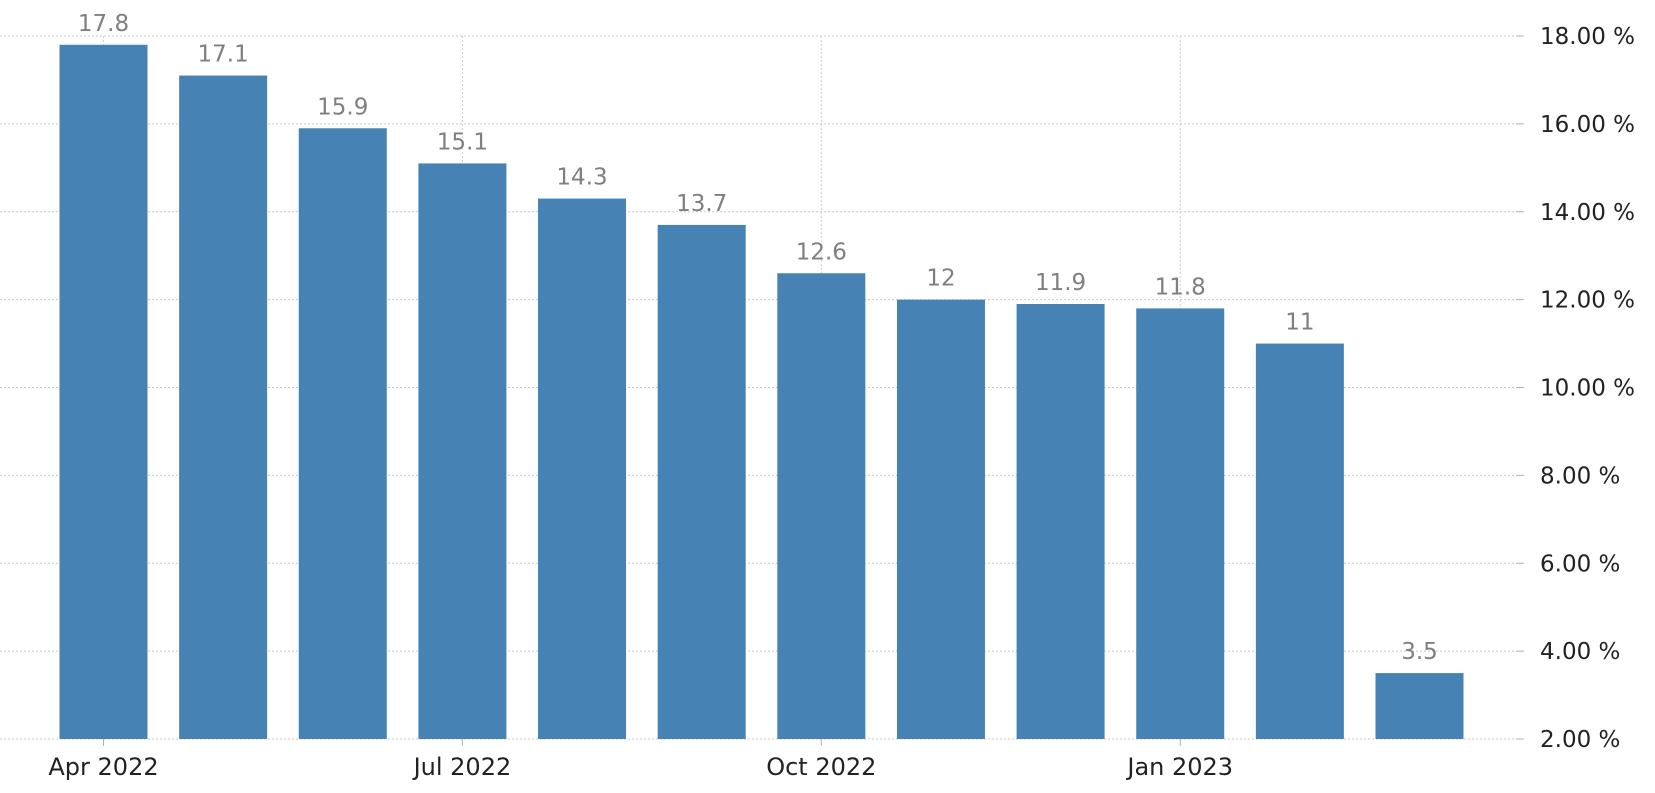  What do you see at coordinates (821, 252) in the screenshot?
I see `data-label: 12.6` at bounding box center [821, 252].